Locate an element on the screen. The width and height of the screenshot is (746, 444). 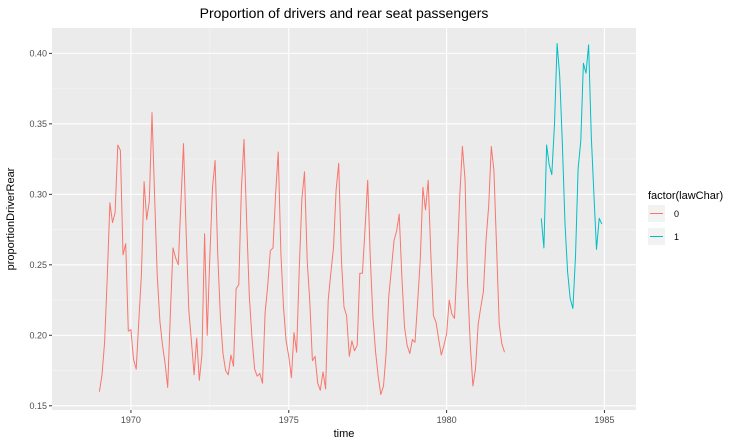
legend: factor(lawChar) 0 1 is located at coordinates (685, 217).